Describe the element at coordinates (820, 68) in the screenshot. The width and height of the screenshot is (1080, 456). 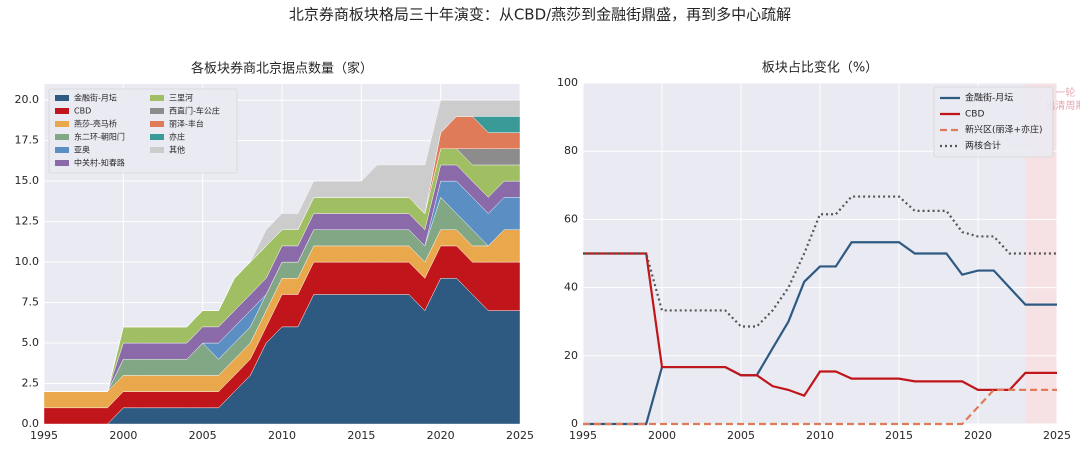
I see `subplot-title: 板块占比变化（%）` at that location.